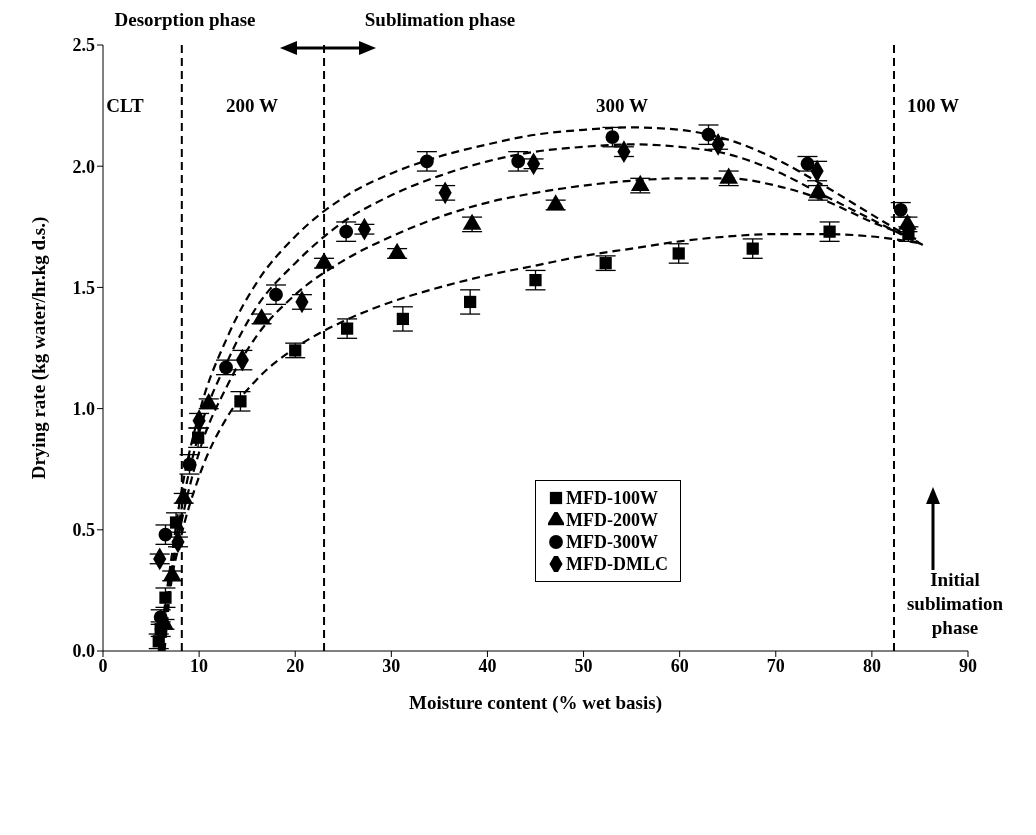  I want to click on annotation: CLT, so click(125, 106).